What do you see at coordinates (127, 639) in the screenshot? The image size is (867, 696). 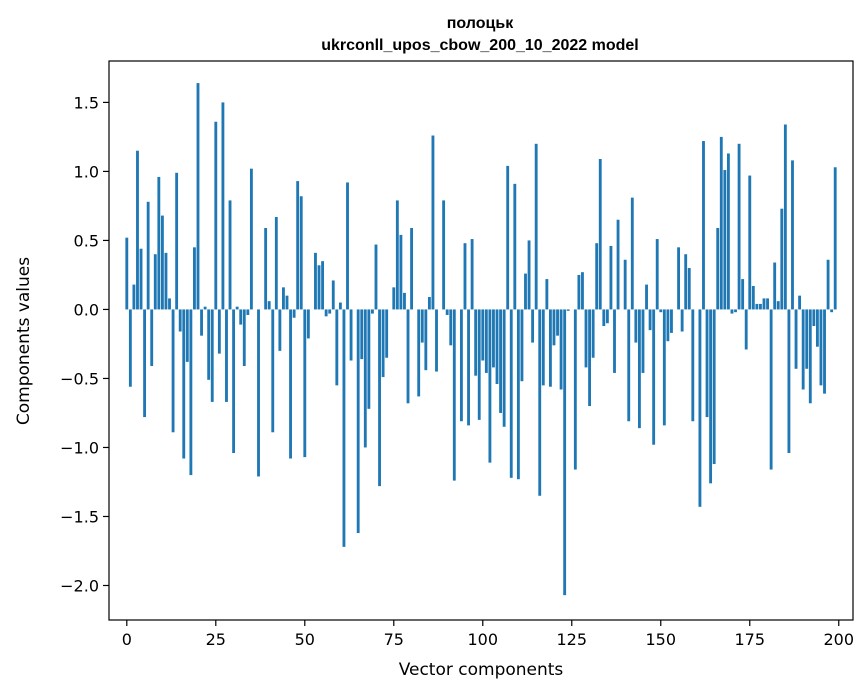 I see `x-tick-label: 0` at bounding box center [127, 639].